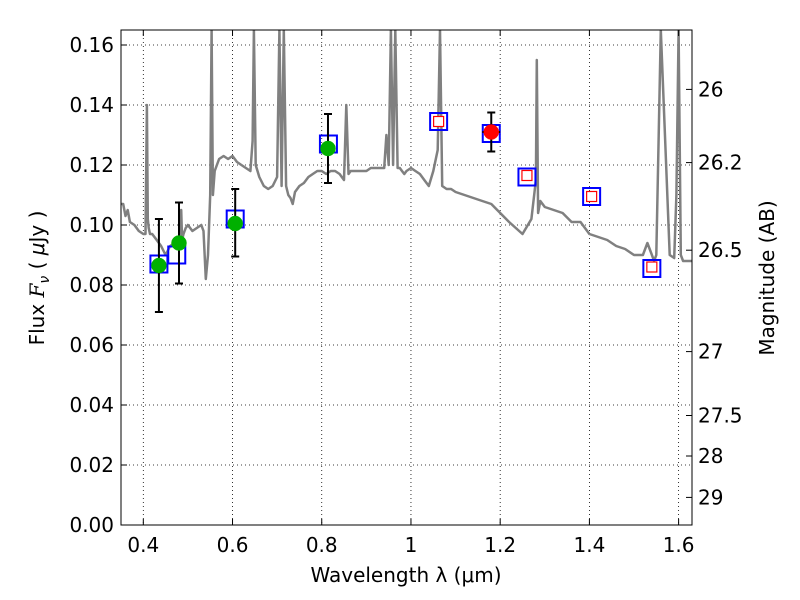 This screenshot has width=800, height=600. What do you see at coordinates (37, 265) in the screenshot?
I see `y-label-paren: (` at bounding box center [37, 265].